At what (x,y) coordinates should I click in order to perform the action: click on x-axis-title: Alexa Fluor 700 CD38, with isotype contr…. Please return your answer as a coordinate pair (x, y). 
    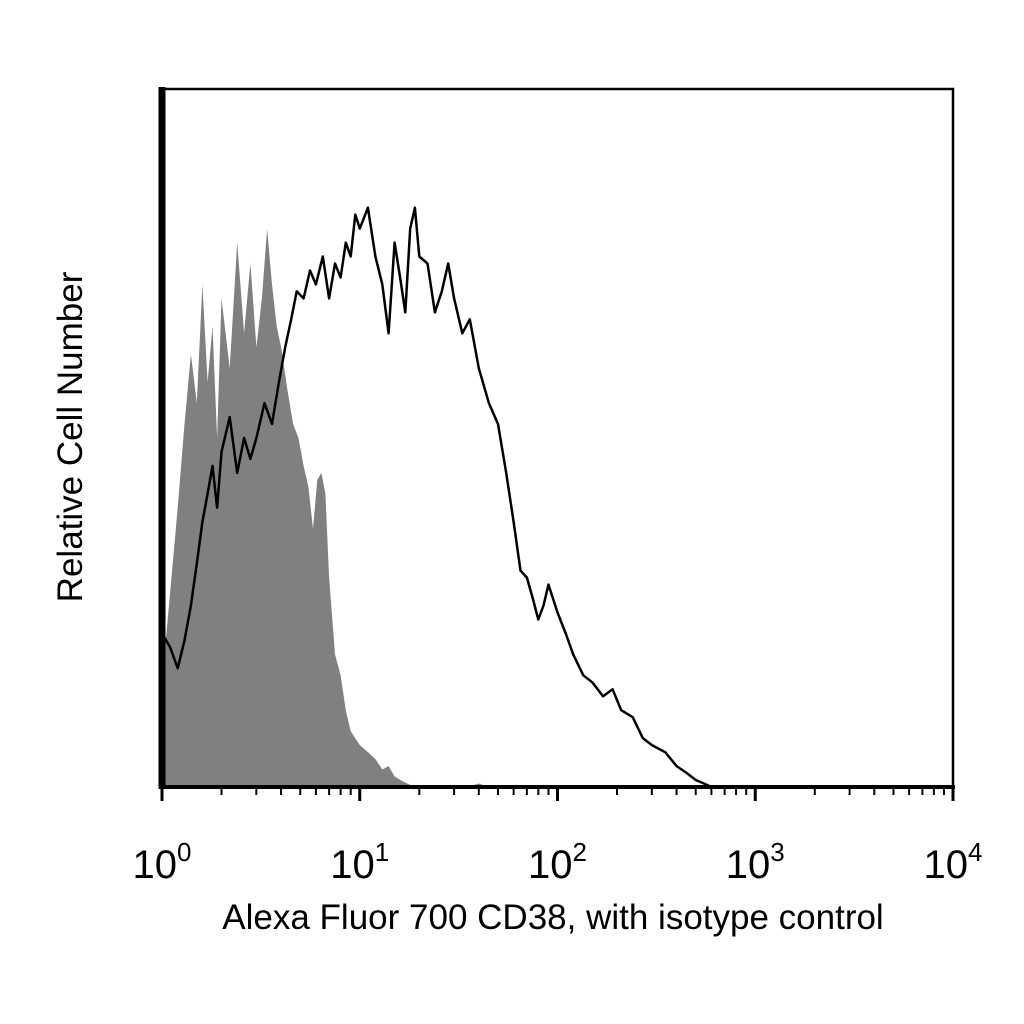
    Looking at the image, I should click on (552, 917).